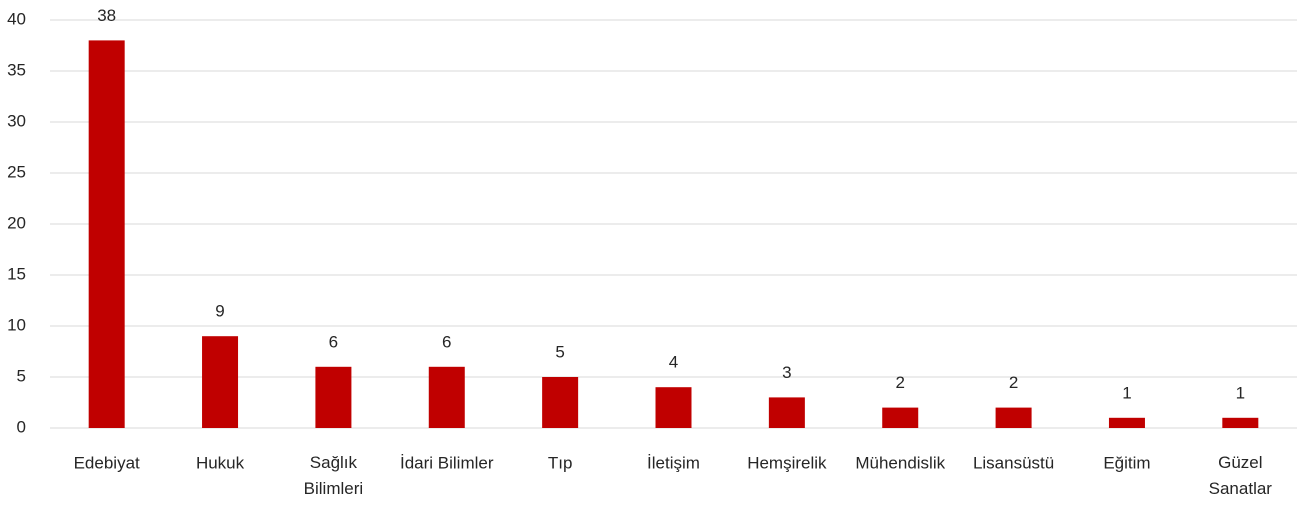  What do you see at coordinates (1126, 462) in the screenshot?
I see `x-tick-label: Eğitim` at bounding box center [1126, 462].